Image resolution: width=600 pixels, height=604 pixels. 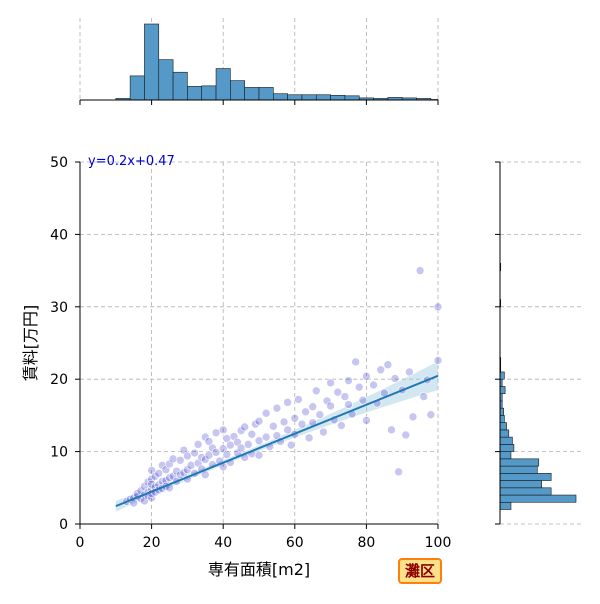 What do you see at coordinates (223, 543) in the screenshot?
I see `x-tick-label: 40` at bounding box center [223, 543].